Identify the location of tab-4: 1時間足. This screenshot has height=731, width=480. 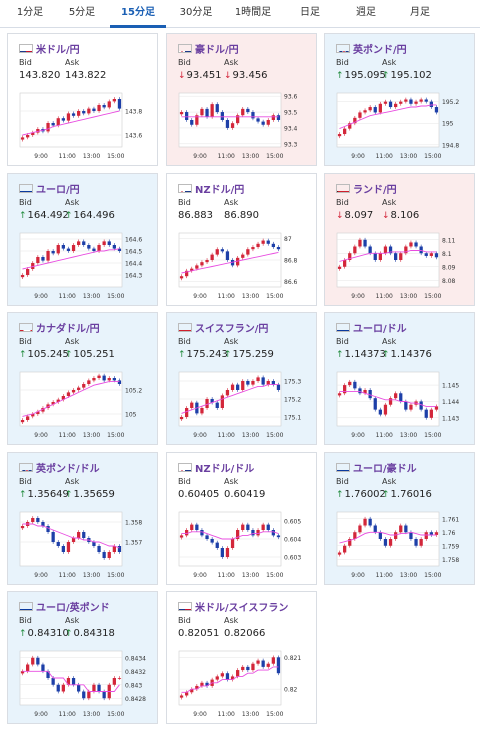
(253, 14).